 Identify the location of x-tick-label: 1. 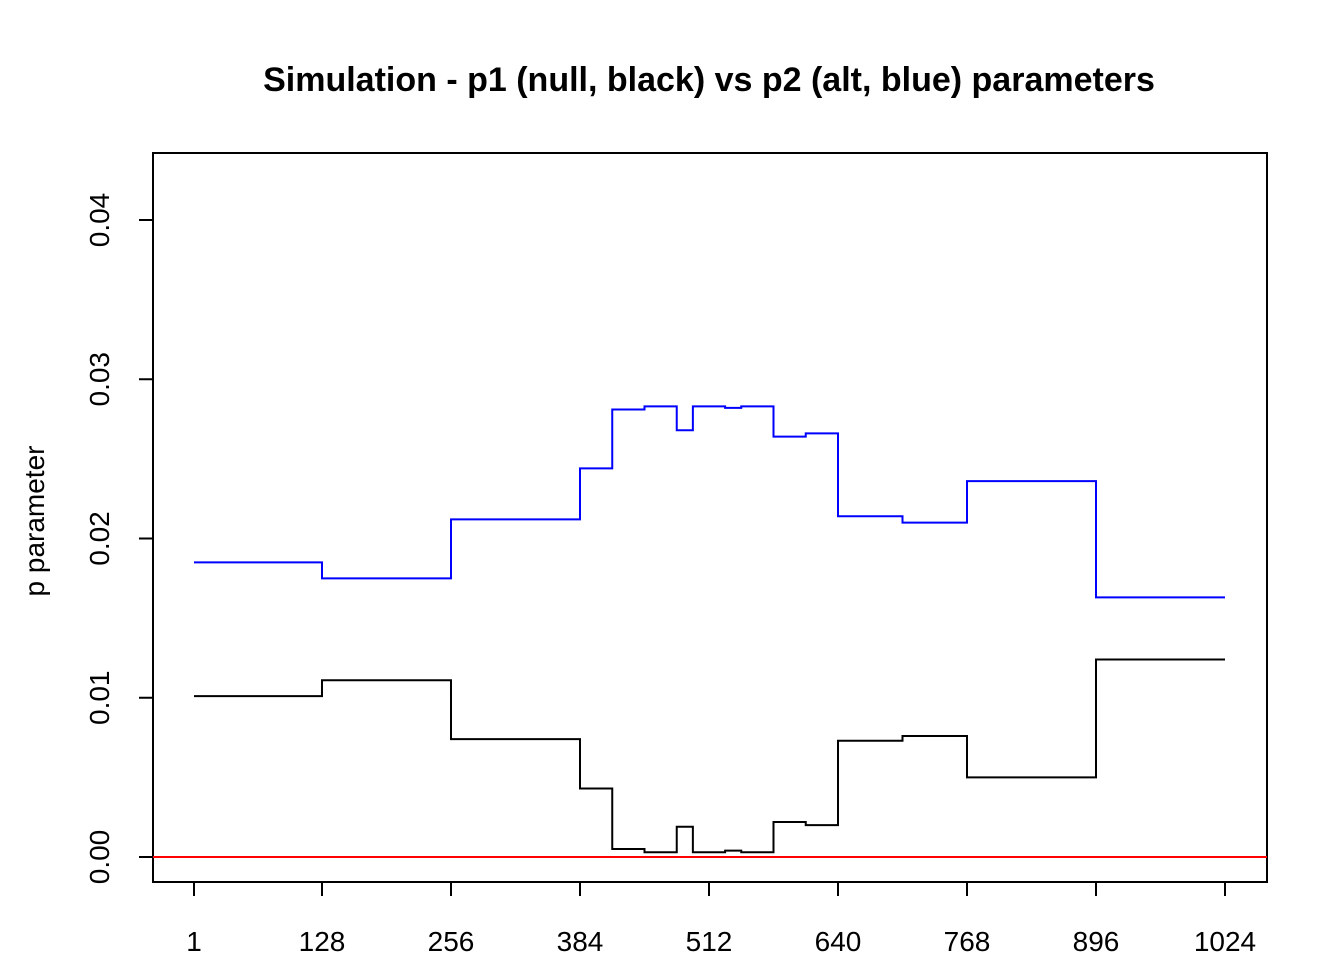
(194, 941).